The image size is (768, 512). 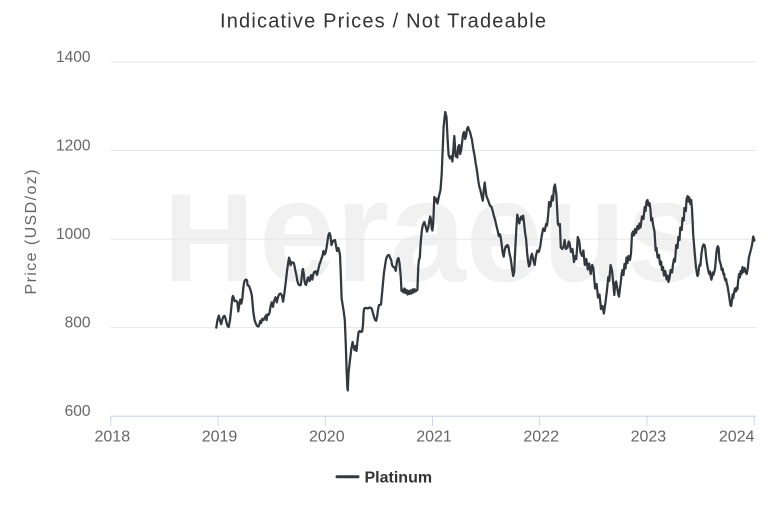 I want to click on svg-text: 2019, so click(x=220, y=436).